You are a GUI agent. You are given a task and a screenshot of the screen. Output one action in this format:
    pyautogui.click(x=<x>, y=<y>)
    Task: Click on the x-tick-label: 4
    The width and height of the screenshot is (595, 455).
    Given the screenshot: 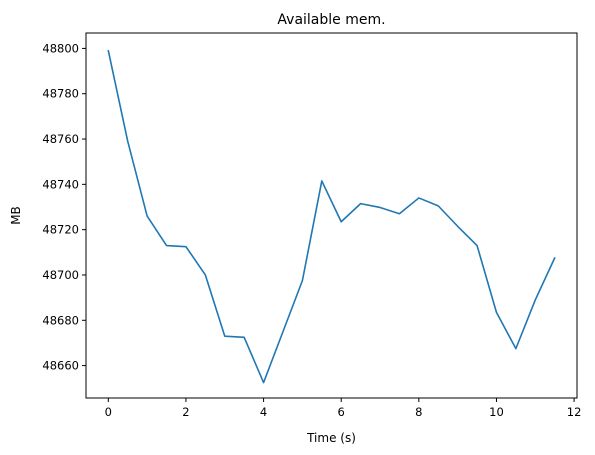 What is the action you would take?
    pyautogui.click(x=263, y=412)
    